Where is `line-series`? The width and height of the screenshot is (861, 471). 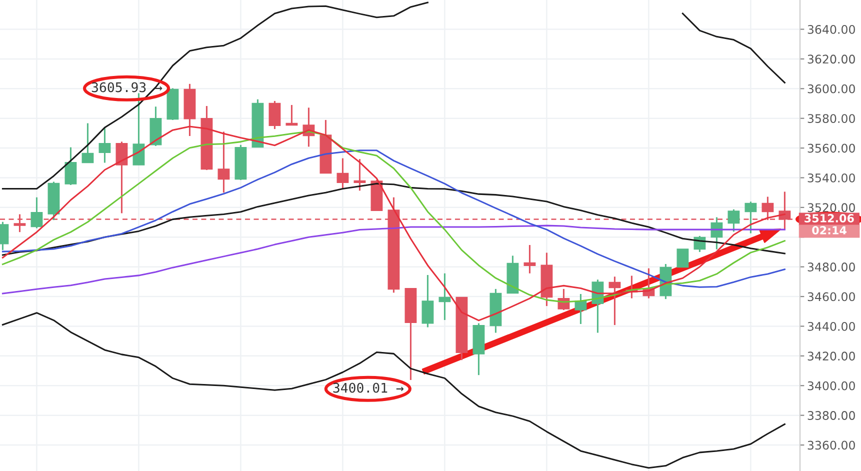 line-series is located at coordinates (394, 219).